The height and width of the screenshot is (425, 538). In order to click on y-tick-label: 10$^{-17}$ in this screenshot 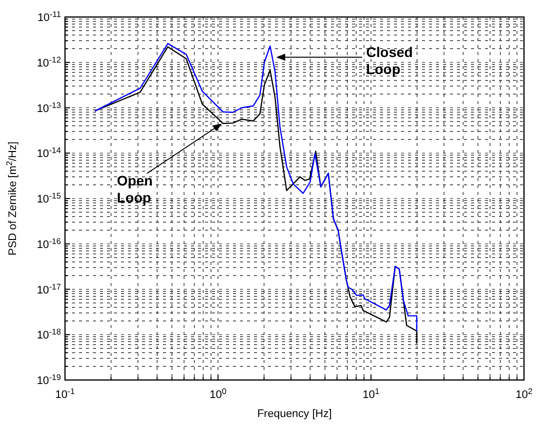, I will do `click(49, 289)`.